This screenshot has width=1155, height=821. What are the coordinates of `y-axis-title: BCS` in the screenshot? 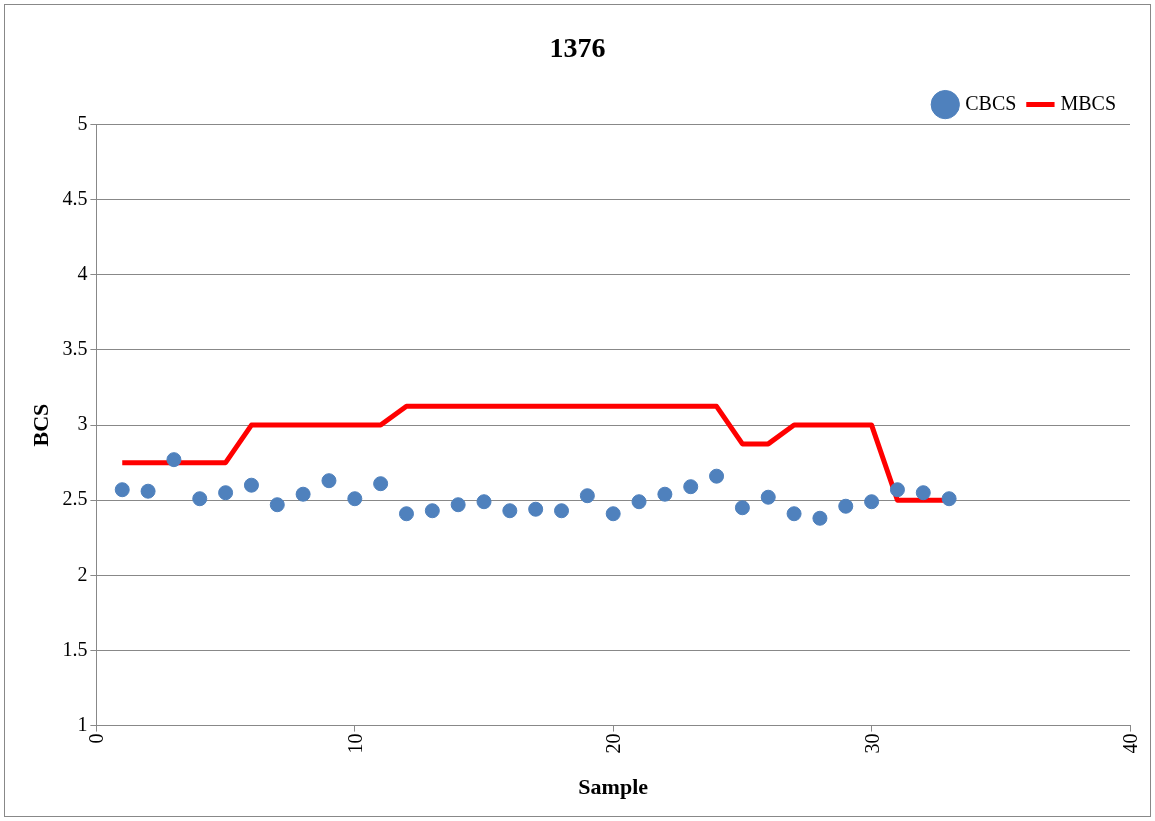 It's located at (40, 425).